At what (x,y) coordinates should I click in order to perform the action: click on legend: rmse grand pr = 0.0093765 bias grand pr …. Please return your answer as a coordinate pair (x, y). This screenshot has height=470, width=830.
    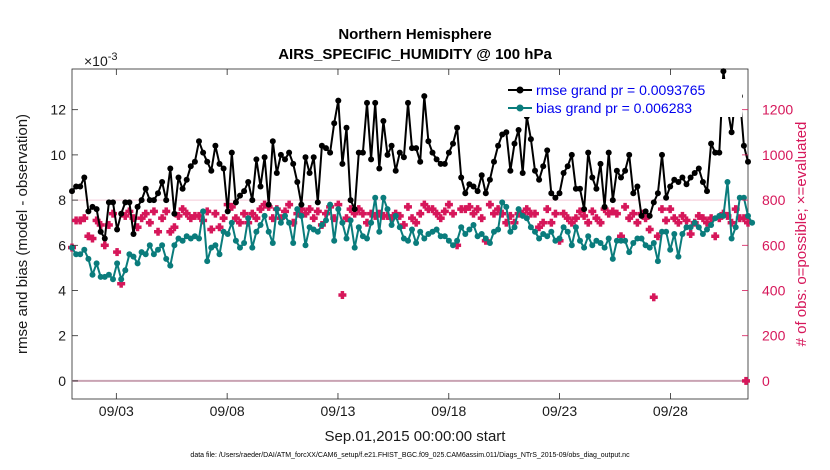
    Looking at the image, I should click on (622, 98).